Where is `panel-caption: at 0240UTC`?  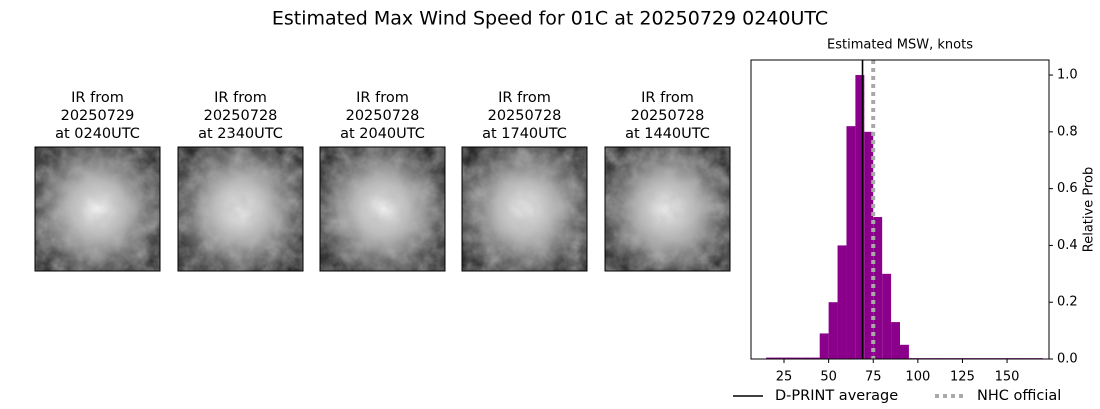 panel-caption: at 0240UTC is located at coordinates (97, 134).